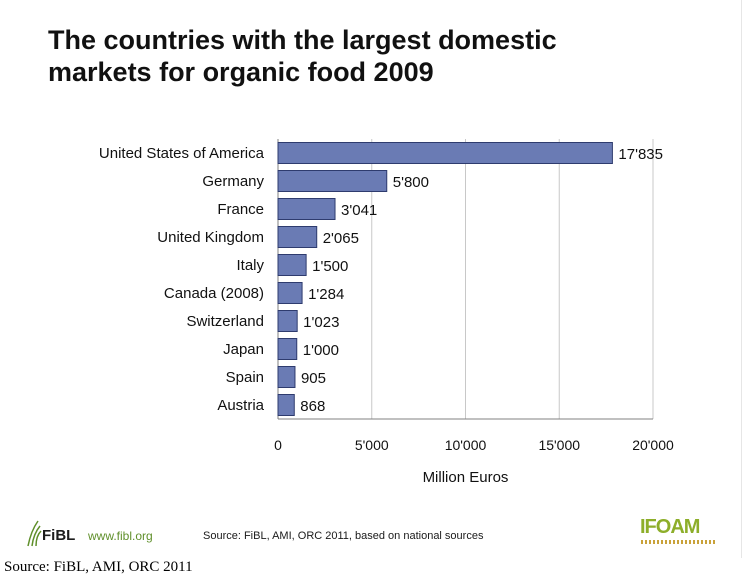 The width and height of the screenshot is (742, 579). What do you see at coordinates (330, 266) in the screenshot?
I see `value-label-5: 1'500` at bounding box center [330, 266].